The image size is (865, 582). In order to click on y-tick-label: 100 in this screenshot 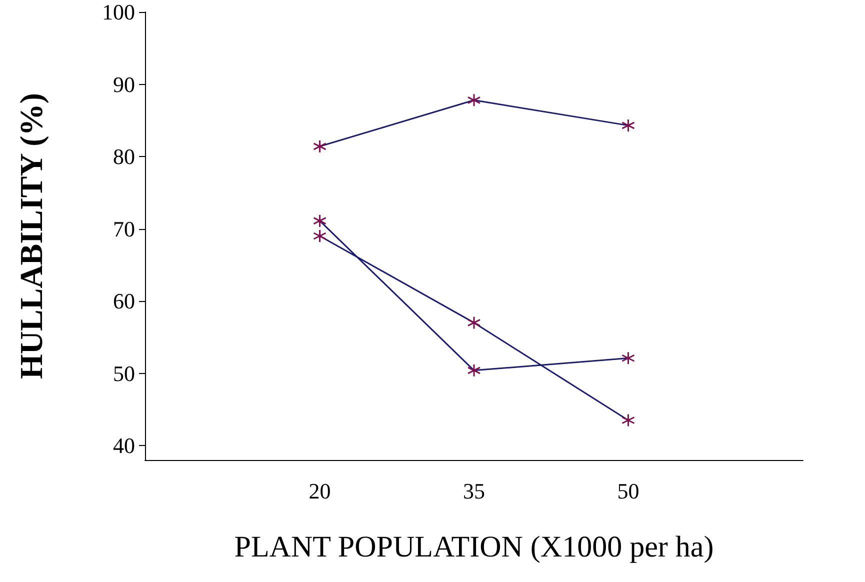, I will do `click(118, 12)`.